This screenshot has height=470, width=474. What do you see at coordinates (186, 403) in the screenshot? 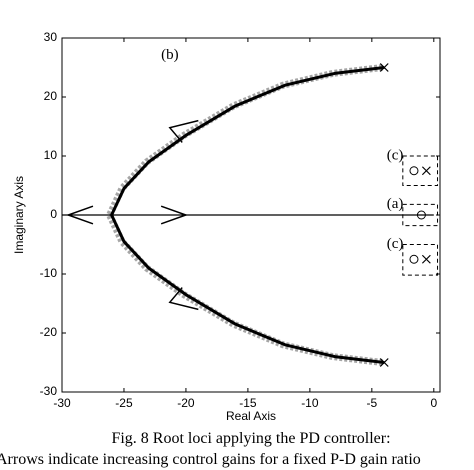
I see `x-tick-label: -20` at bounding box center [186, 403].